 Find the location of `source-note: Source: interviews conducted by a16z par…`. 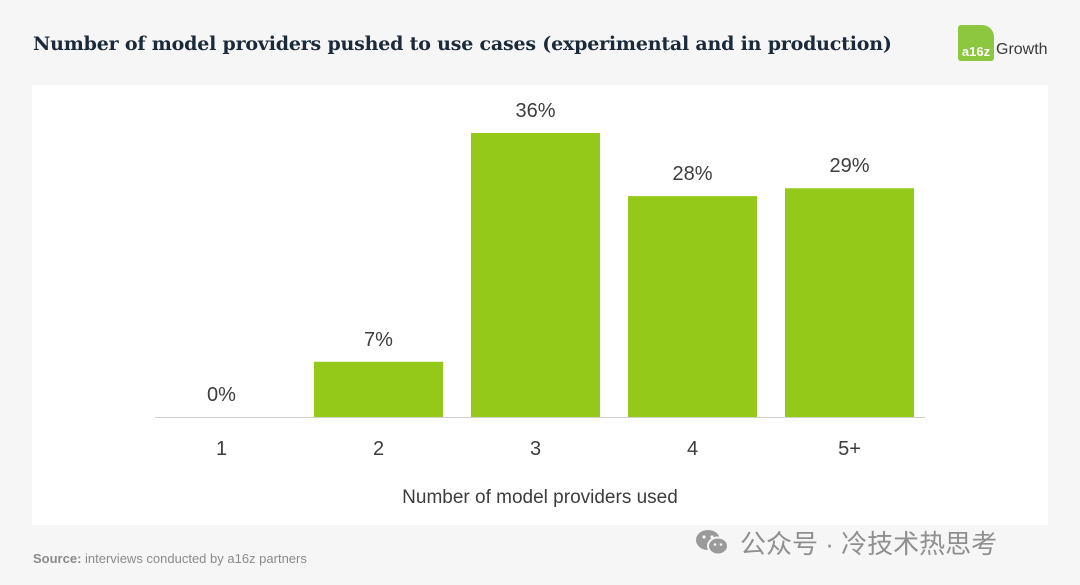

source-note: Source: interviews conducted by a16z par… is located at coordinates (170, 558).